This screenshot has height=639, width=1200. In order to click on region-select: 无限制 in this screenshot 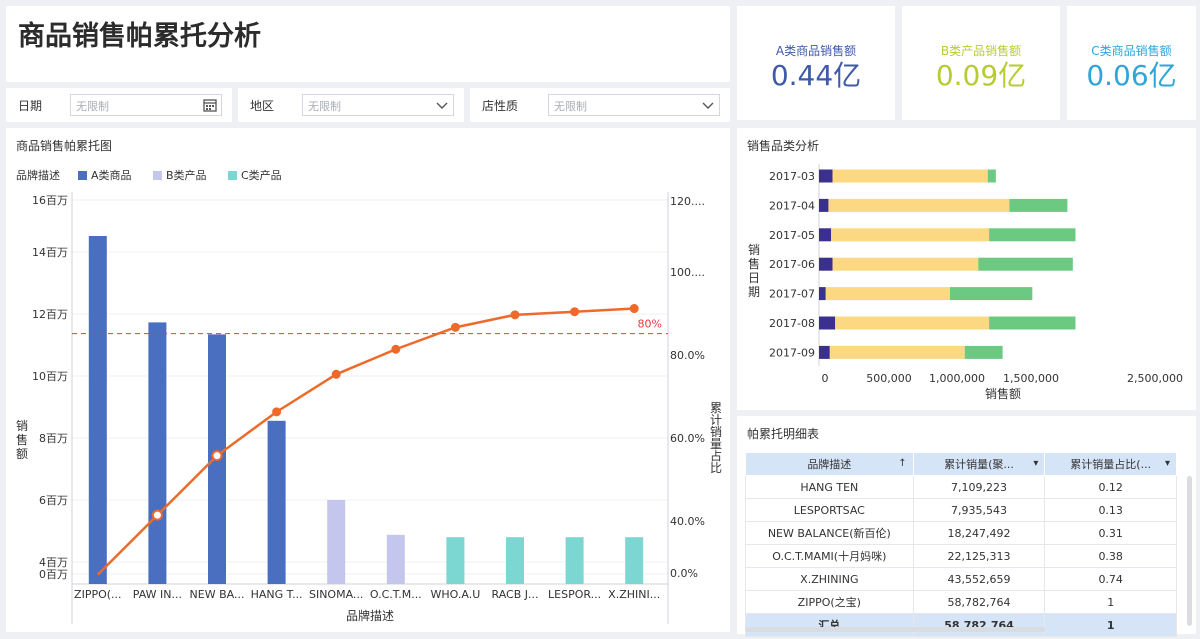, I will do `click(378, 105)`.